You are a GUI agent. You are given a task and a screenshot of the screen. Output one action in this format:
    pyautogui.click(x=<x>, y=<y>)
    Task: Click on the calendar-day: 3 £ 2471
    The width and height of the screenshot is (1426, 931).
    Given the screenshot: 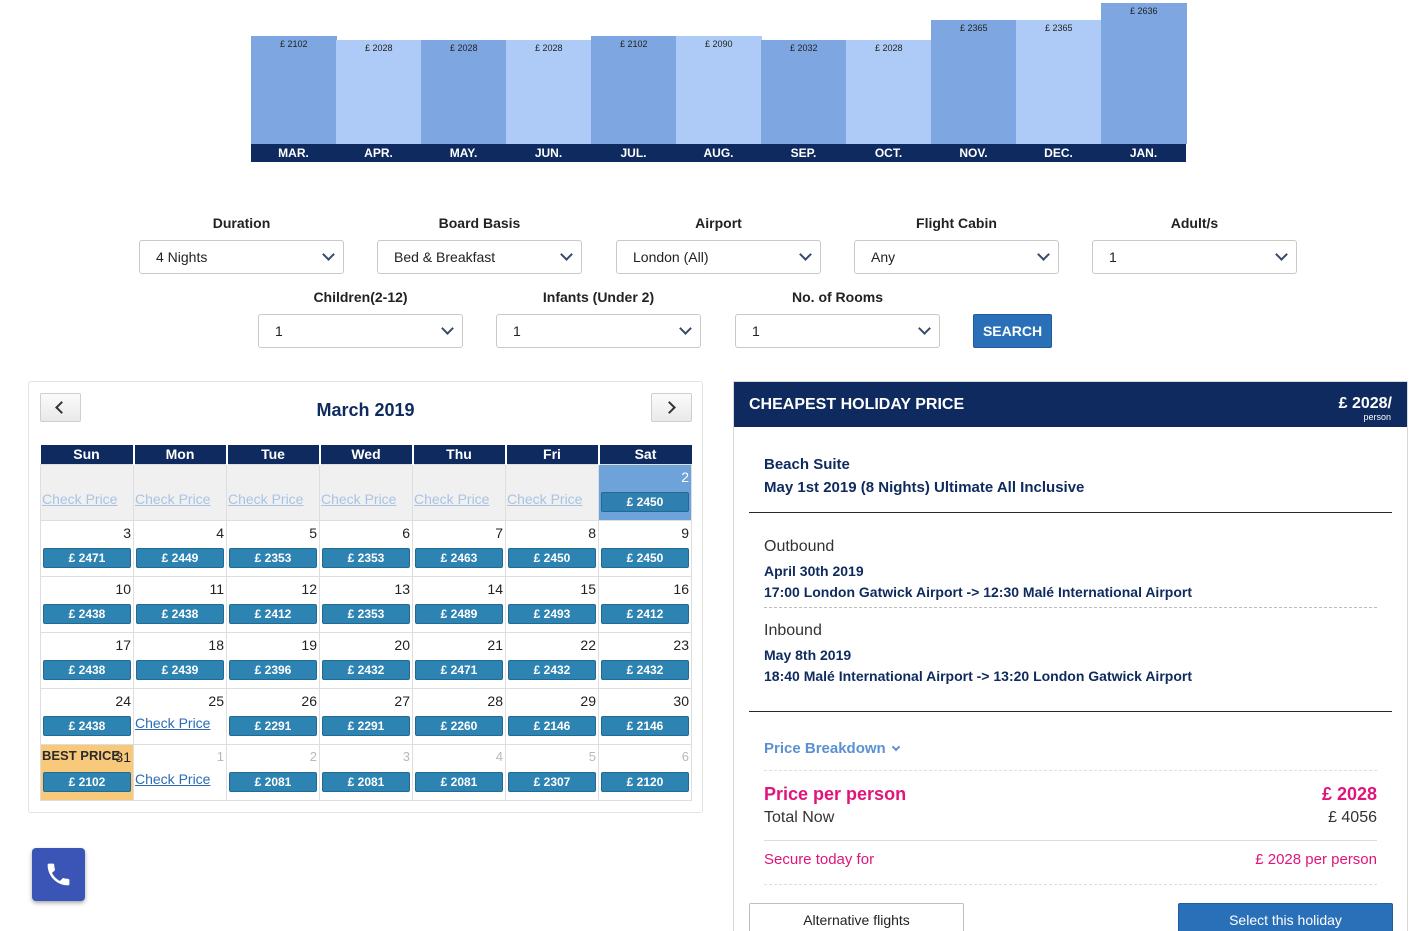 What is the action you would take?
    pyautogui.click(x=87, y=548)
    